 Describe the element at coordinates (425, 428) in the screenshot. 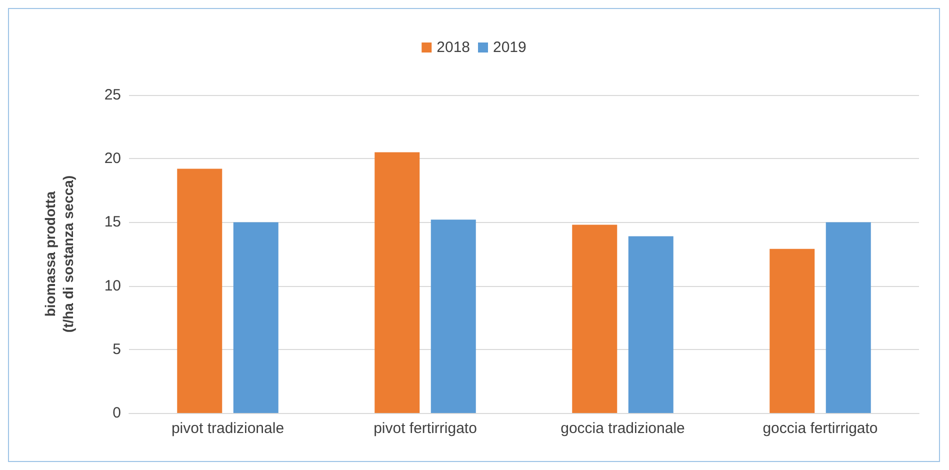

I see `x-tick-label: pivot fertirrigato` at that location.